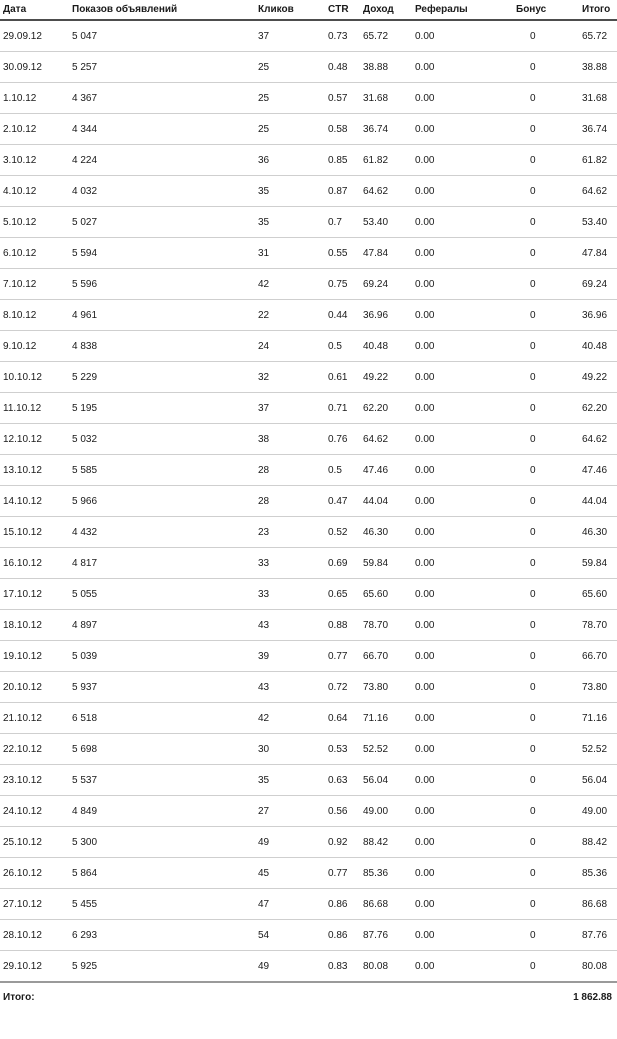  I want to click on column-header-clicks: Кликов, so click(290, 10).